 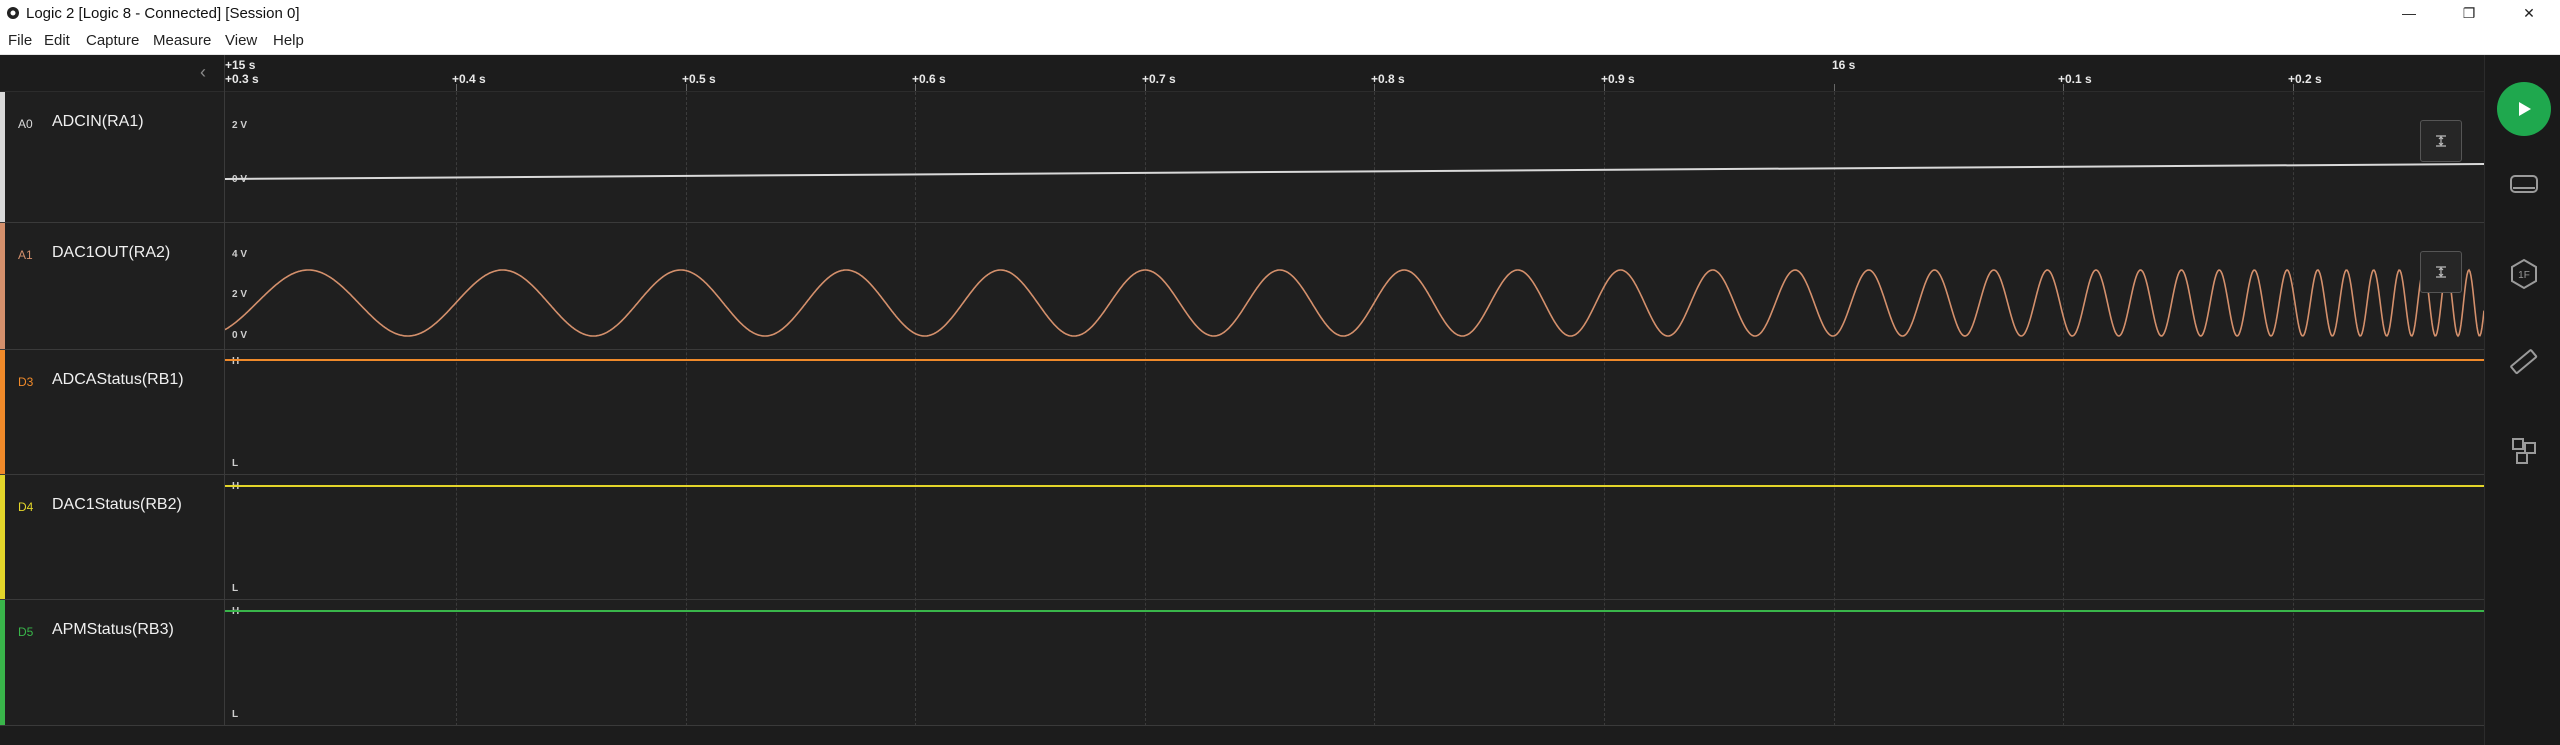 What do you see at coordinates (182, 40) in the screenshot?
I see `menu-measure: Measure` at bounding box center [182, 40].